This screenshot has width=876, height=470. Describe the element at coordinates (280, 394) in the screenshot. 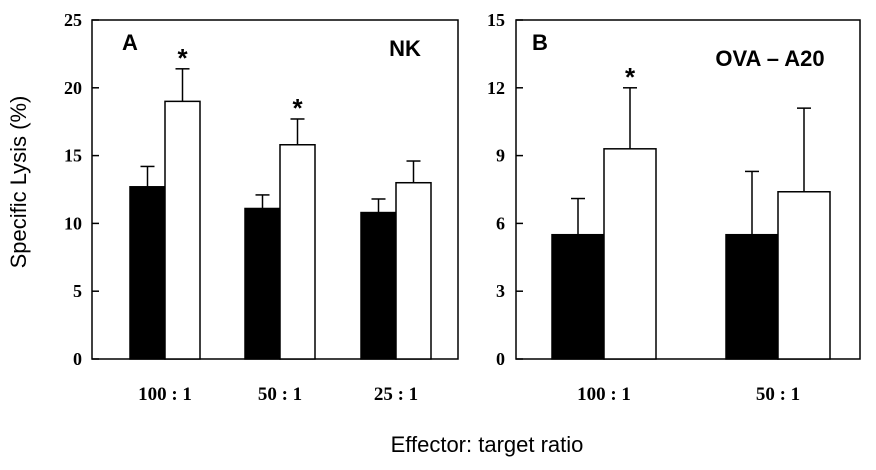

I see `panel-a-category-label: 50 : 1` at that location.